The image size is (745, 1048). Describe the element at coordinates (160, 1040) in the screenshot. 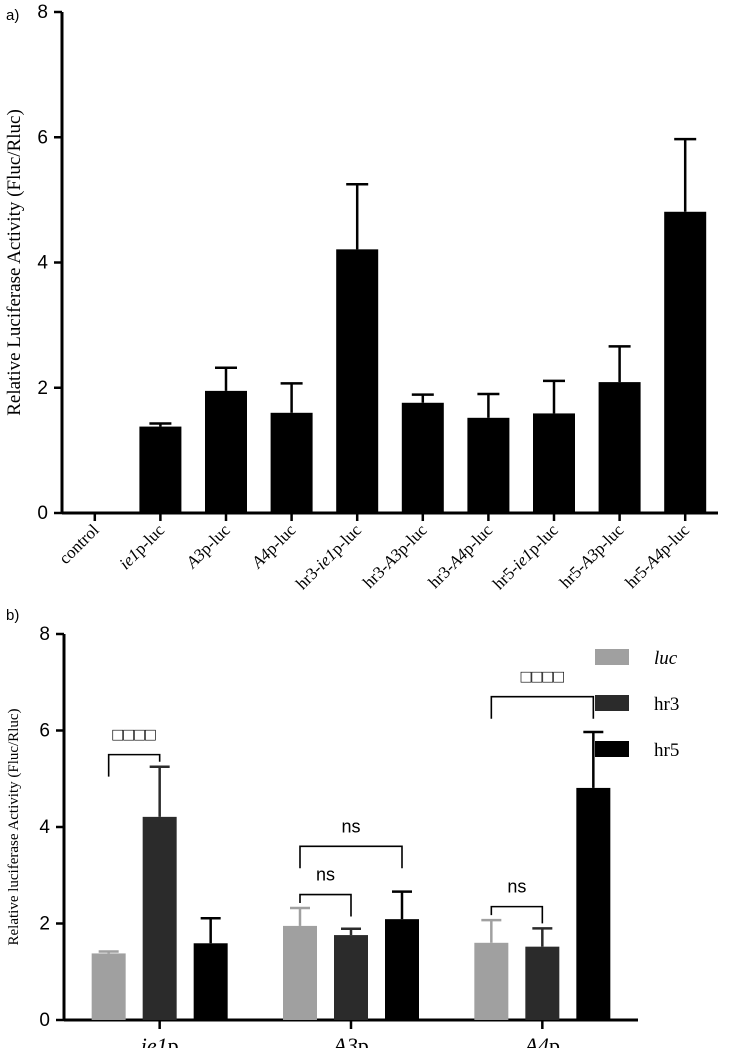

I see `panel-b-x-tick-label: ie1p` at that location.